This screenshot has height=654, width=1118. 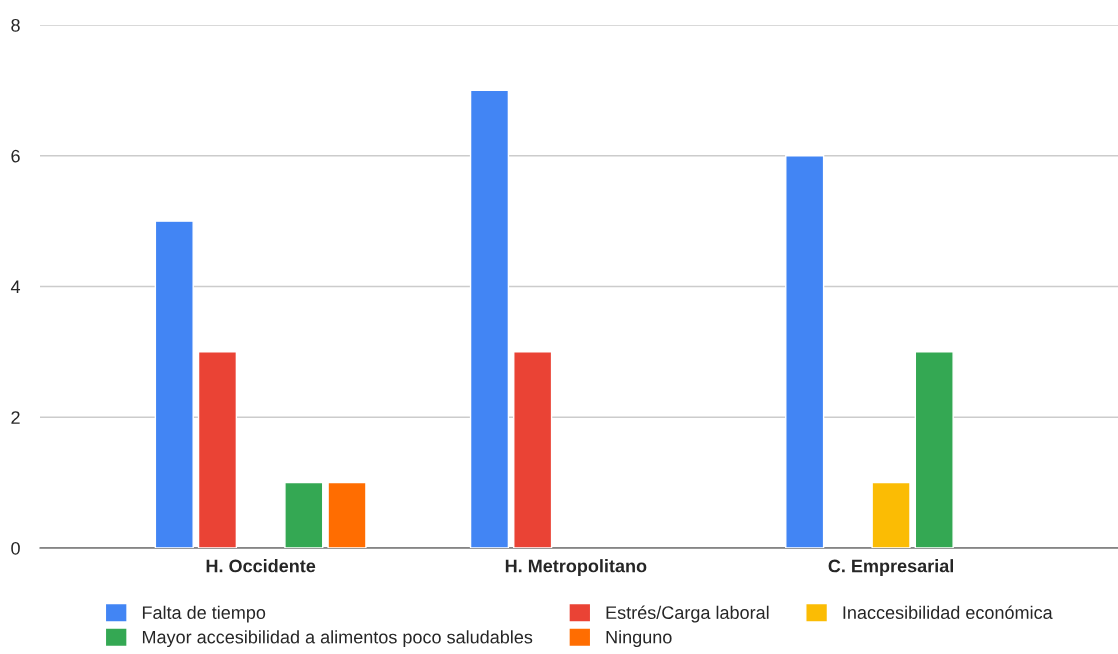 I want to click on legend-label: Falta de tiempo, so click(x=204, y=614).